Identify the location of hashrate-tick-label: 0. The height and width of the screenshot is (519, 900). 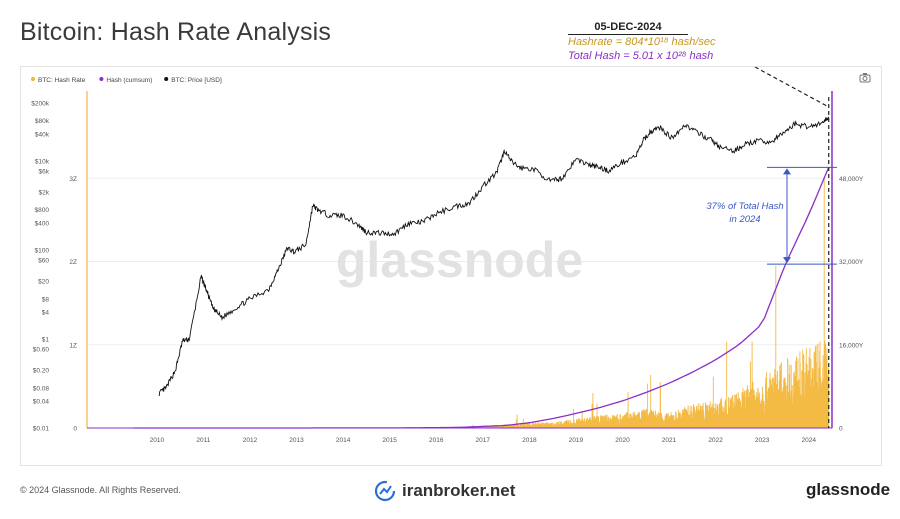
(75, 429).